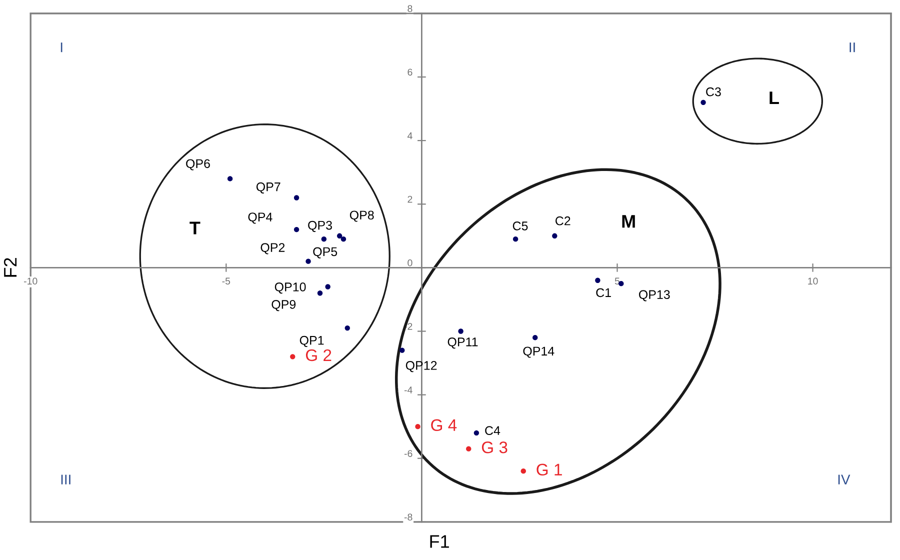 The height and width of the screenshot is (560, 900). Describe the element at coordinates (260, 218) in the screenshot. I see `annotation: QP4` at that location.